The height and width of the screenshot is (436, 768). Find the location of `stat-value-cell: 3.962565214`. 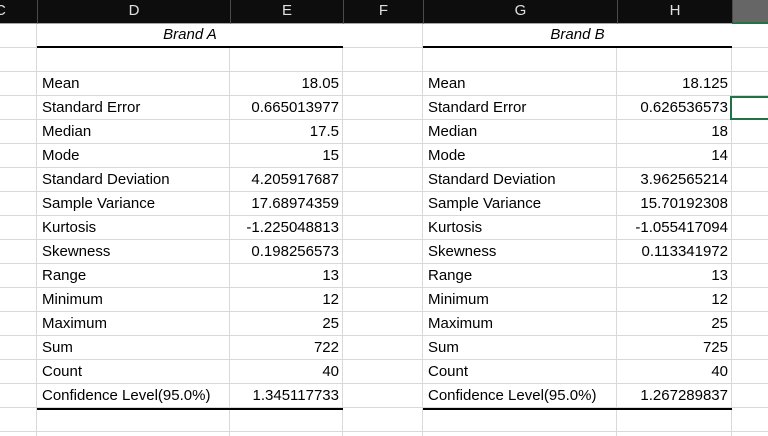

stat-value-cell: 3.962565214 is located at coordinates (684, 179).